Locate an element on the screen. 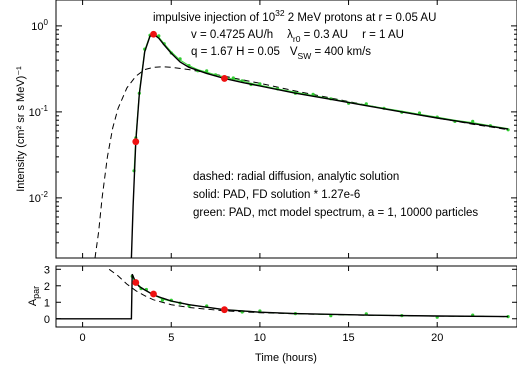 Image resolution: width=517 pixels, height=370 pixels. bottom-ylabel: Apar is located at coordinates (34, 296).